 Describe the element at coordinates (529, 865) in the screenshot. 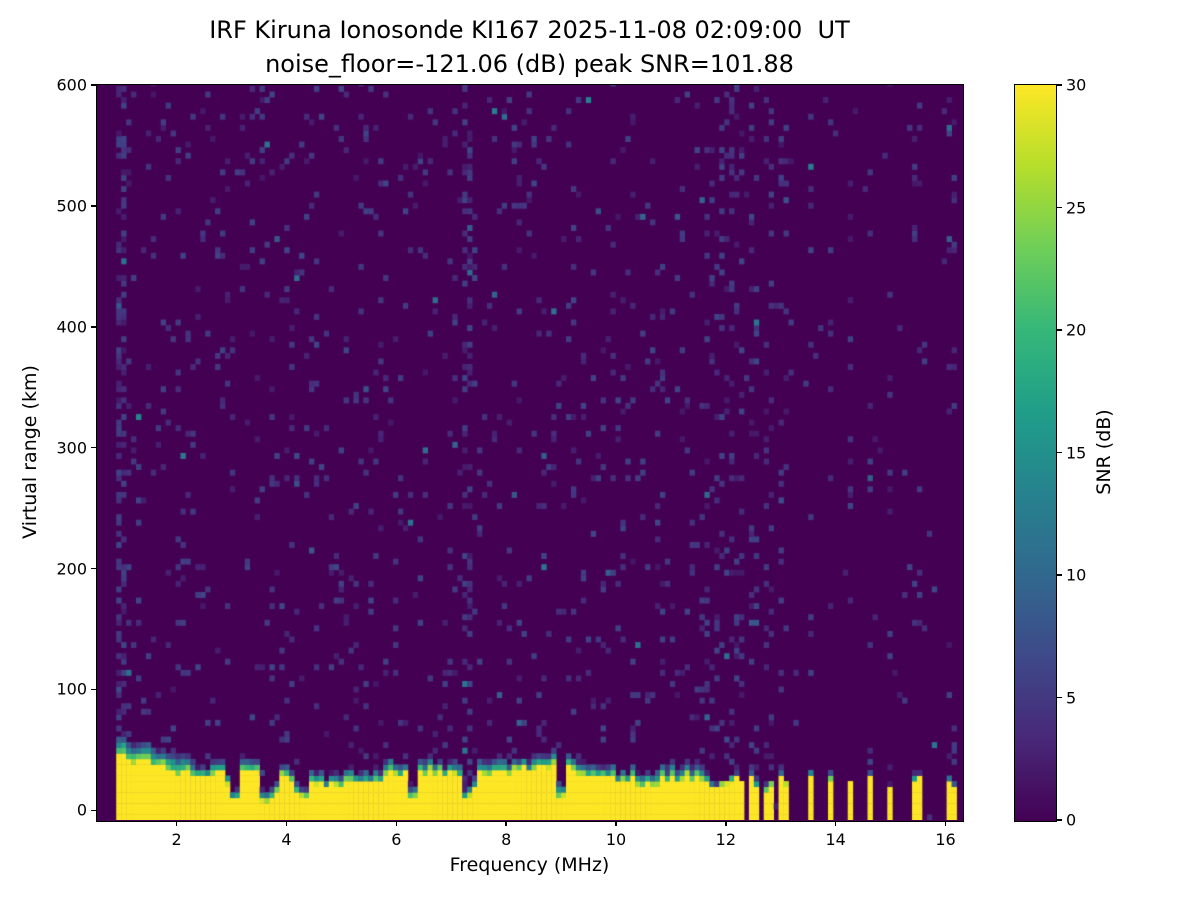

I see `x-axis-label: Frequency (MHz)` at that location.